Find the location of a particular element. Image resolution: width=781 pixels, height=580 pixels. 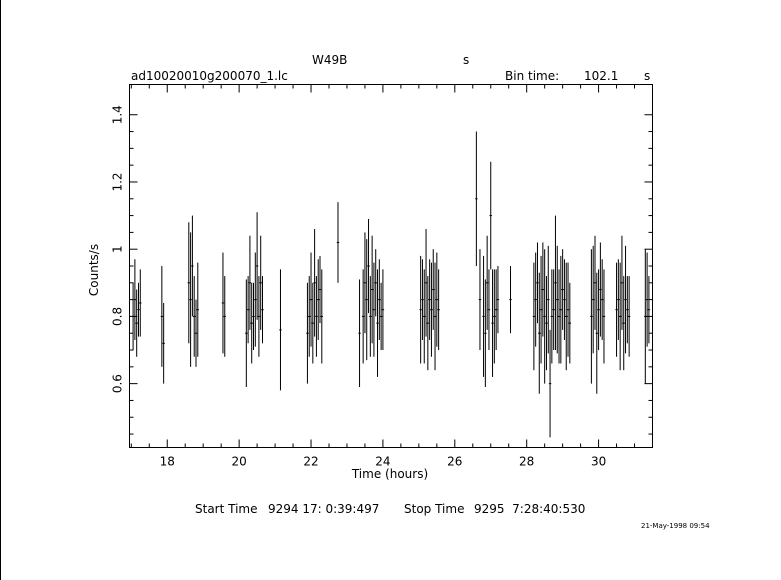

object-unit: s is located at coordinates (466, 60).